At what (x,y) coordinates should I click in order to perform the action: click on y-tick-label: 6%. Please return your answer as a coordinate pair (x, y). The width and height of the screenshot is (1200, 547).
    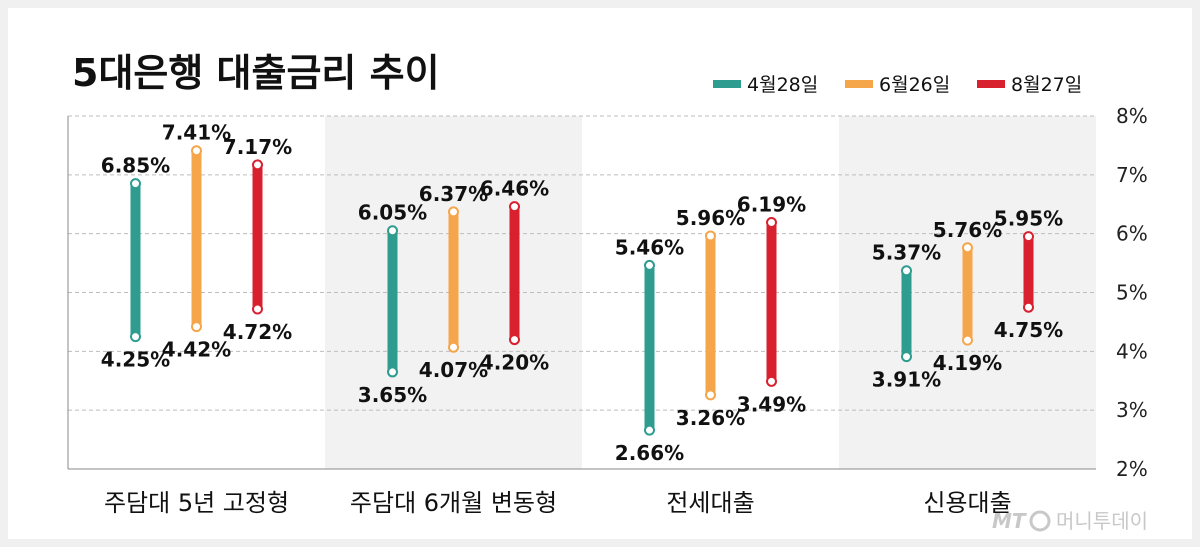
    Looking at the image, I should click on (1132, 234).